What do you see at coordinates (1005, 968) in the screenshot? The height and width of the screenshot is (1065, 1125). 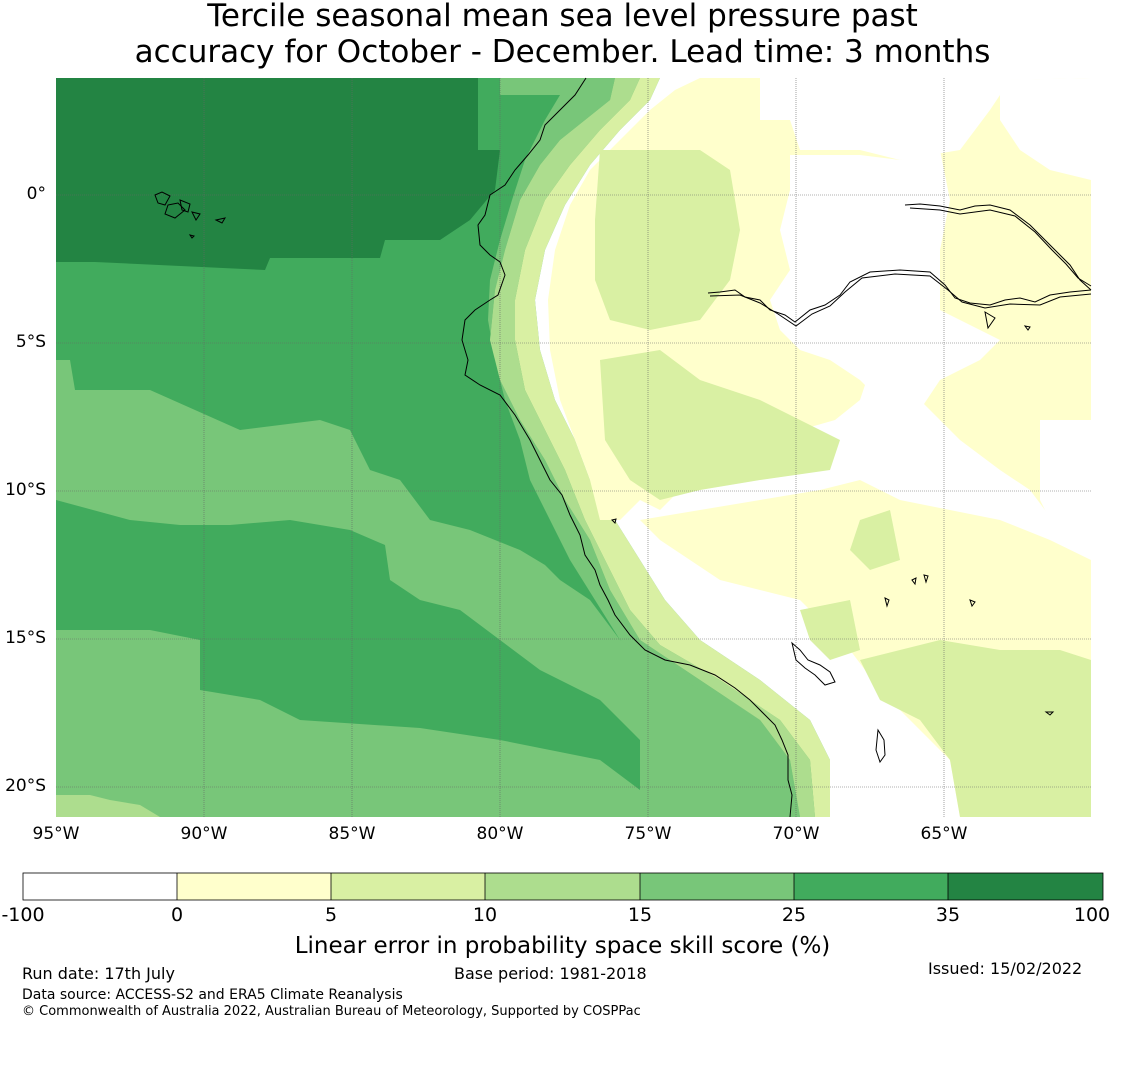 I see `issued-date: Issued: 15/02/2022` at bounding box center [1005, 968].